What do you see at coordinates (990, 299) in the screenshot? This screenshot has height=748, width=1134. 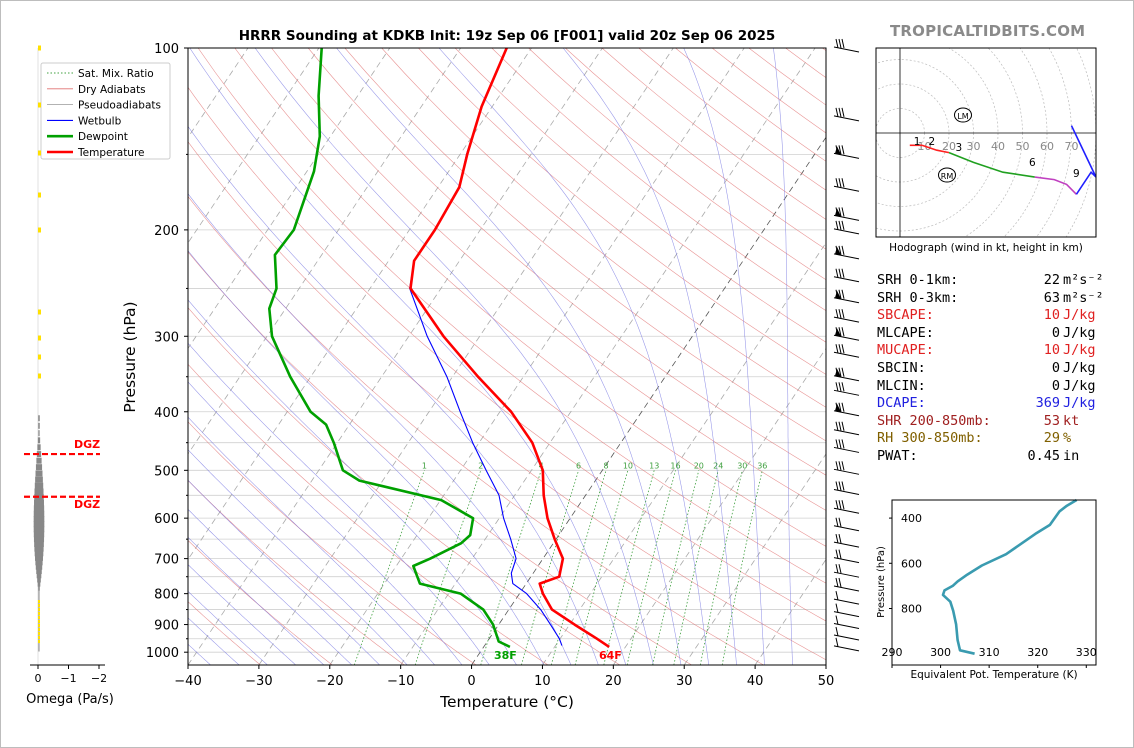 I see `index-row: SRH 0-3km: 63 m²s⁻²` at bounding box center [990, 299].